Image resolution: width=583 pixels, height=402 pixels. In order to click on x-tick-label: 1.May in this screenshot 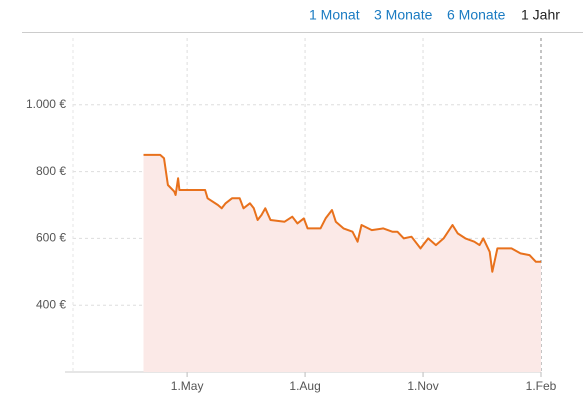, I will do `click(187, 386)`.